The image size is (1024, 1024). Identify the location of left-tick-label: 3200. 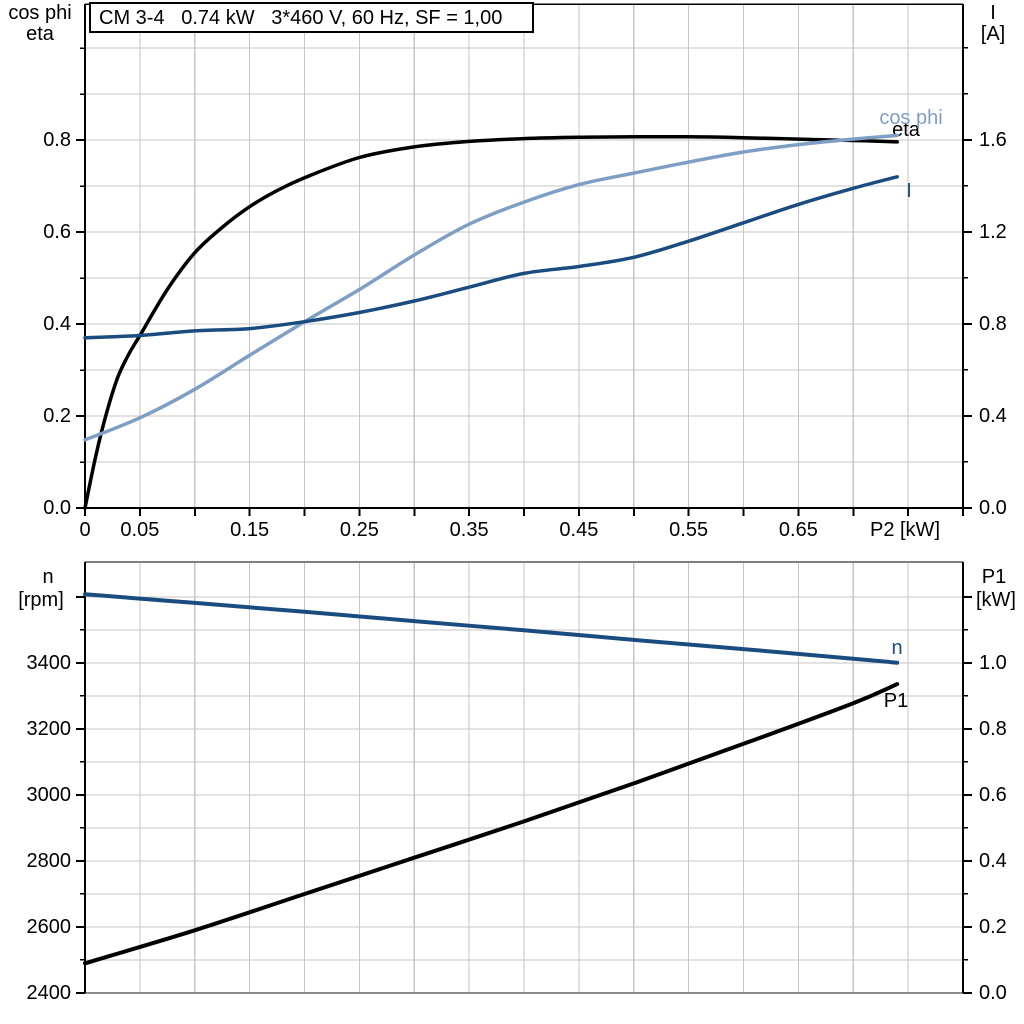
(49, 729).